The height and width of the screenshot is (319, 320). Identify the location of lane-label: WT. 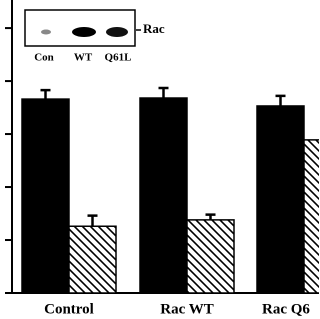
(83, 58).